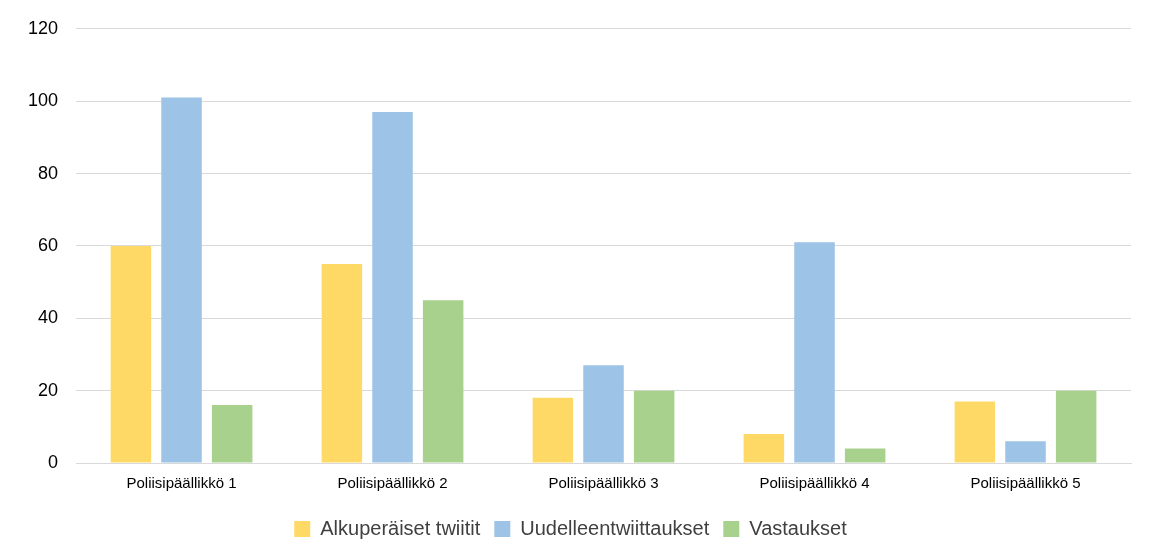  Describe the element at coordinates (43, 100) in the screenshot. I see `y-tick-label: 100` at that location.